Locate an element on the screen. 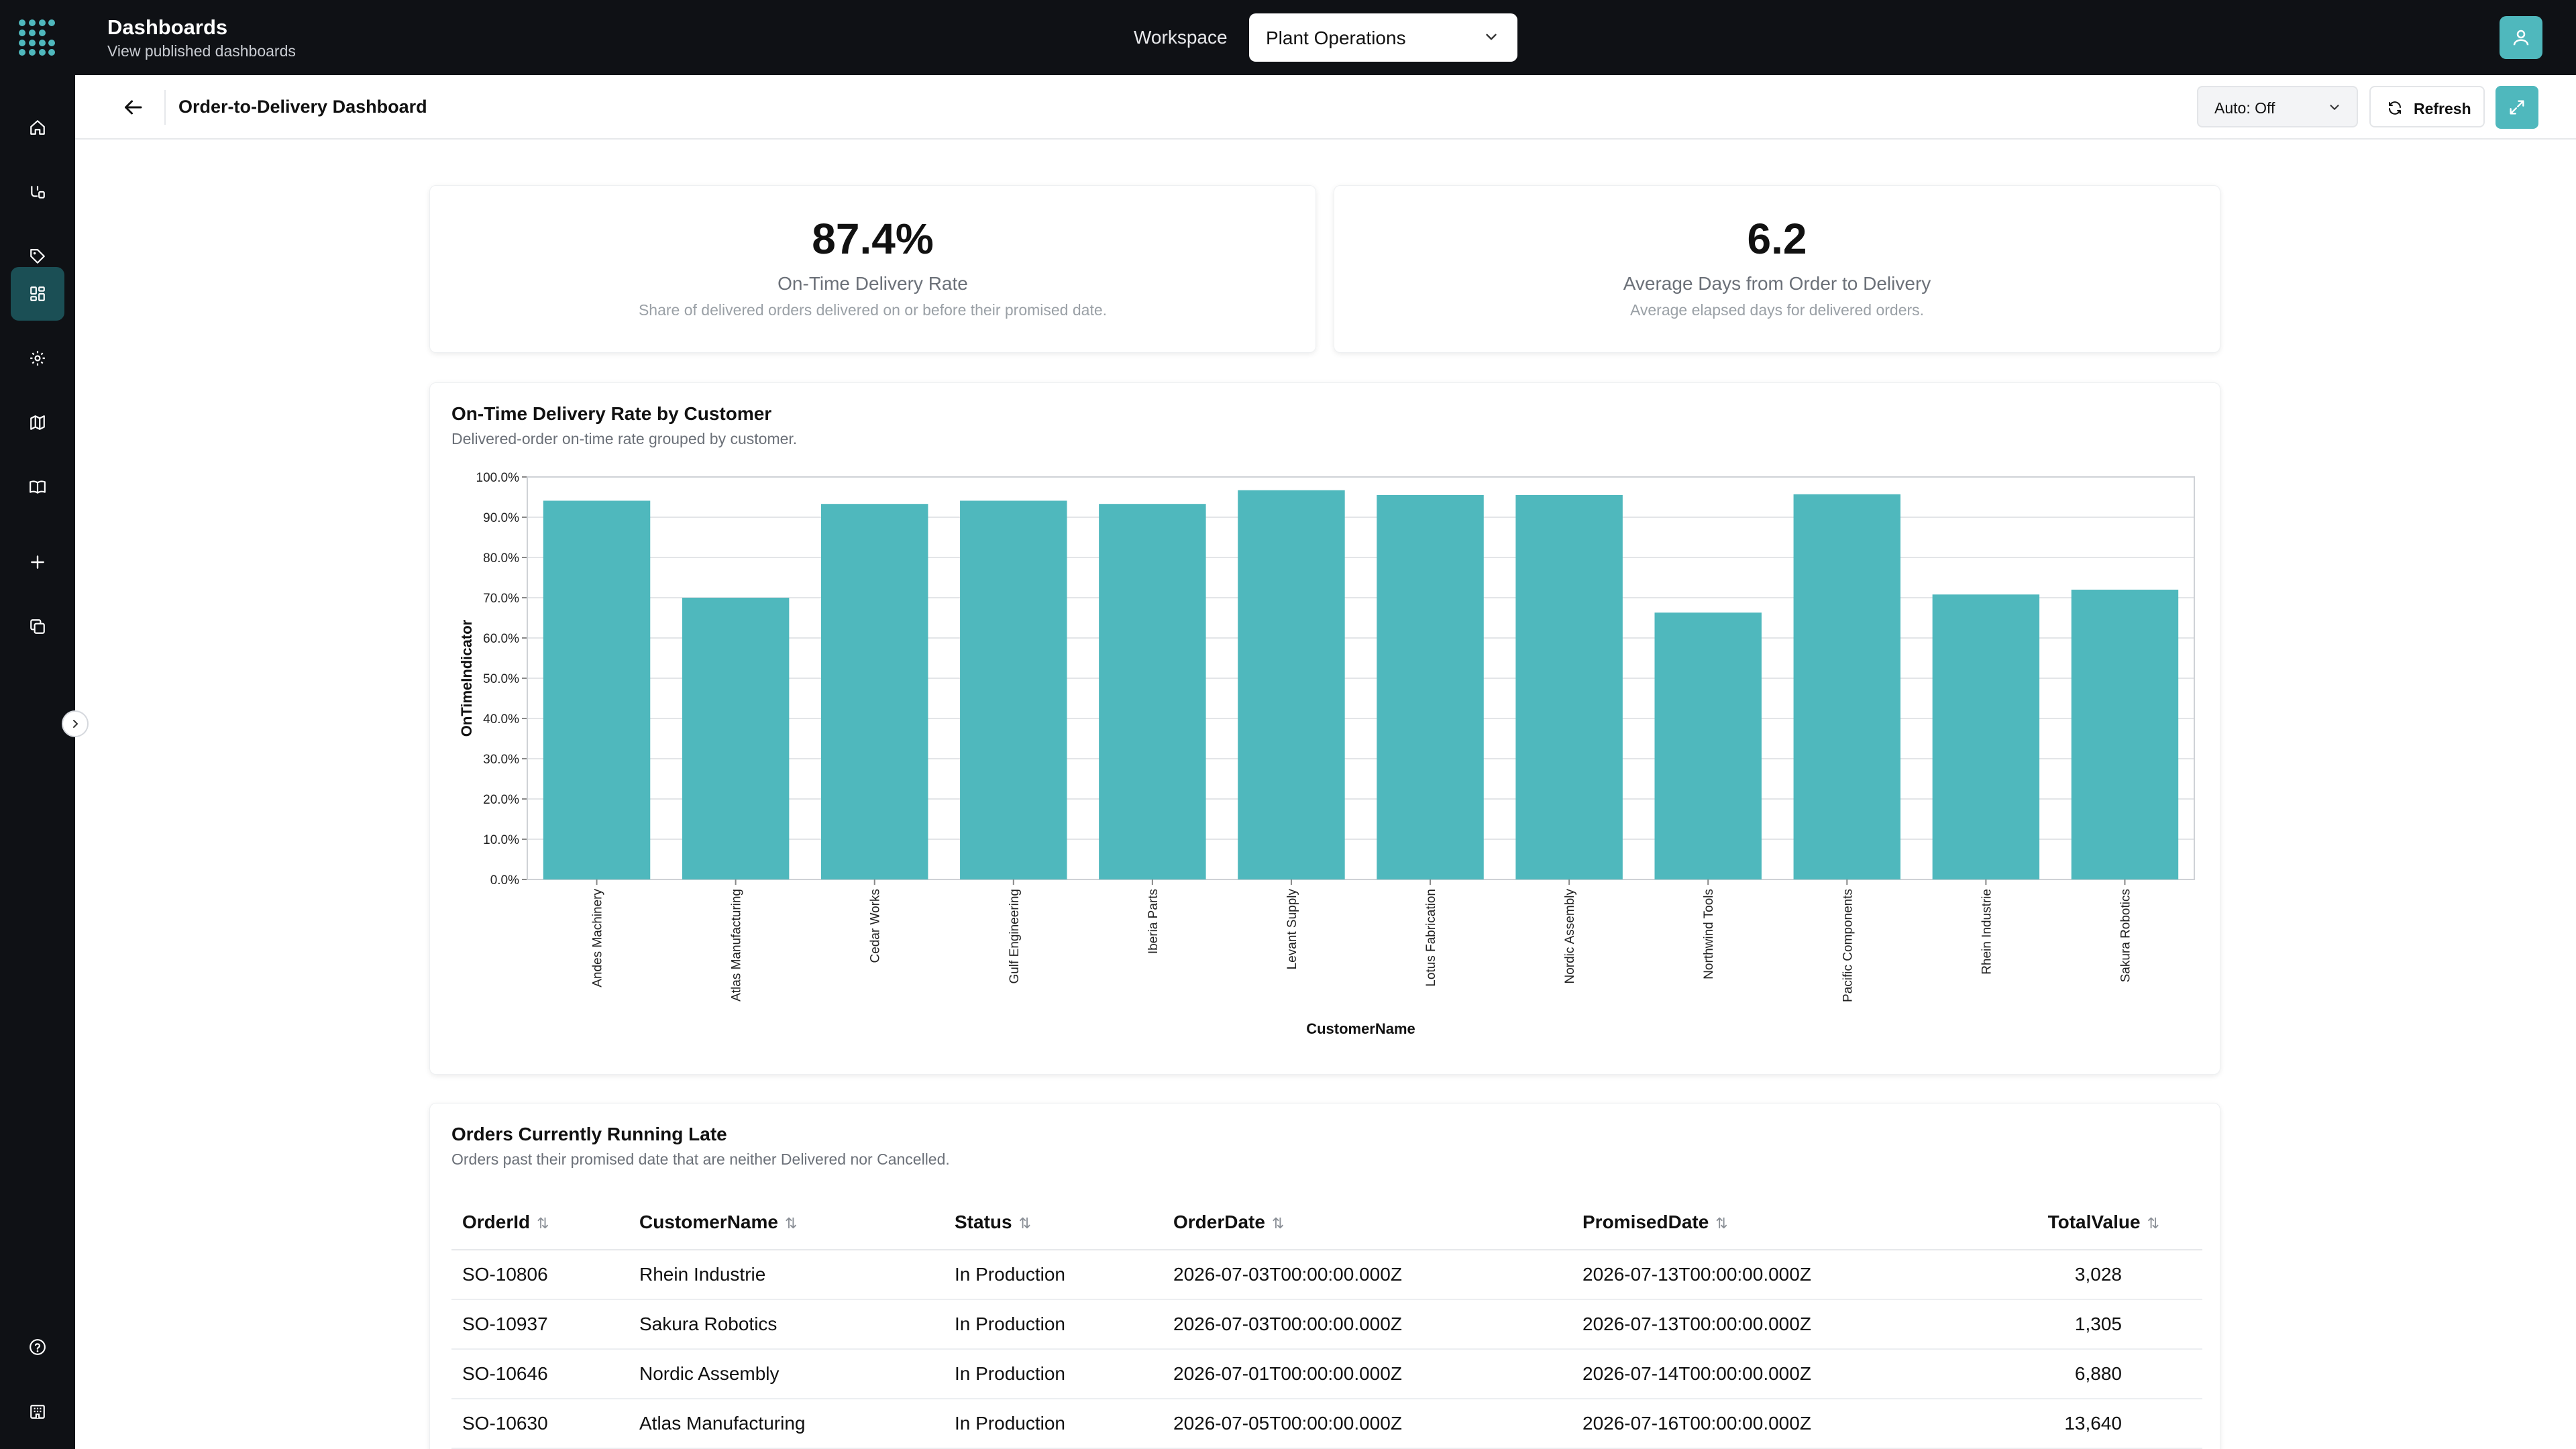 The image size is (2576, 1449). x-tick-label: Andes Machinery is located at coordinates (598, 938).